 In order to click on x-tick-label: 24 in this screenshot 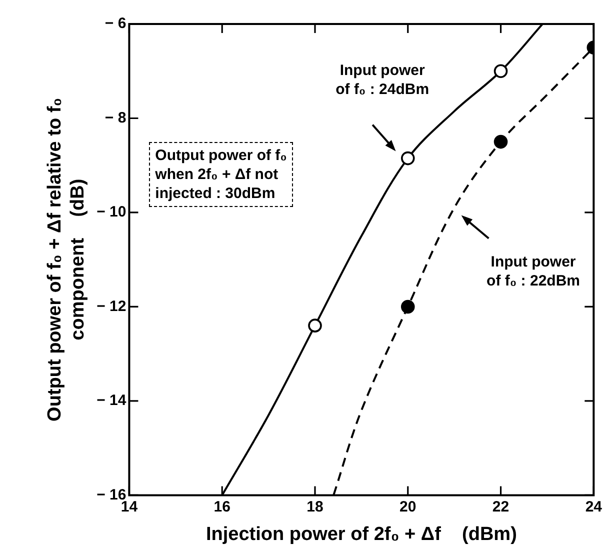, I will do `click(594, 507)`.